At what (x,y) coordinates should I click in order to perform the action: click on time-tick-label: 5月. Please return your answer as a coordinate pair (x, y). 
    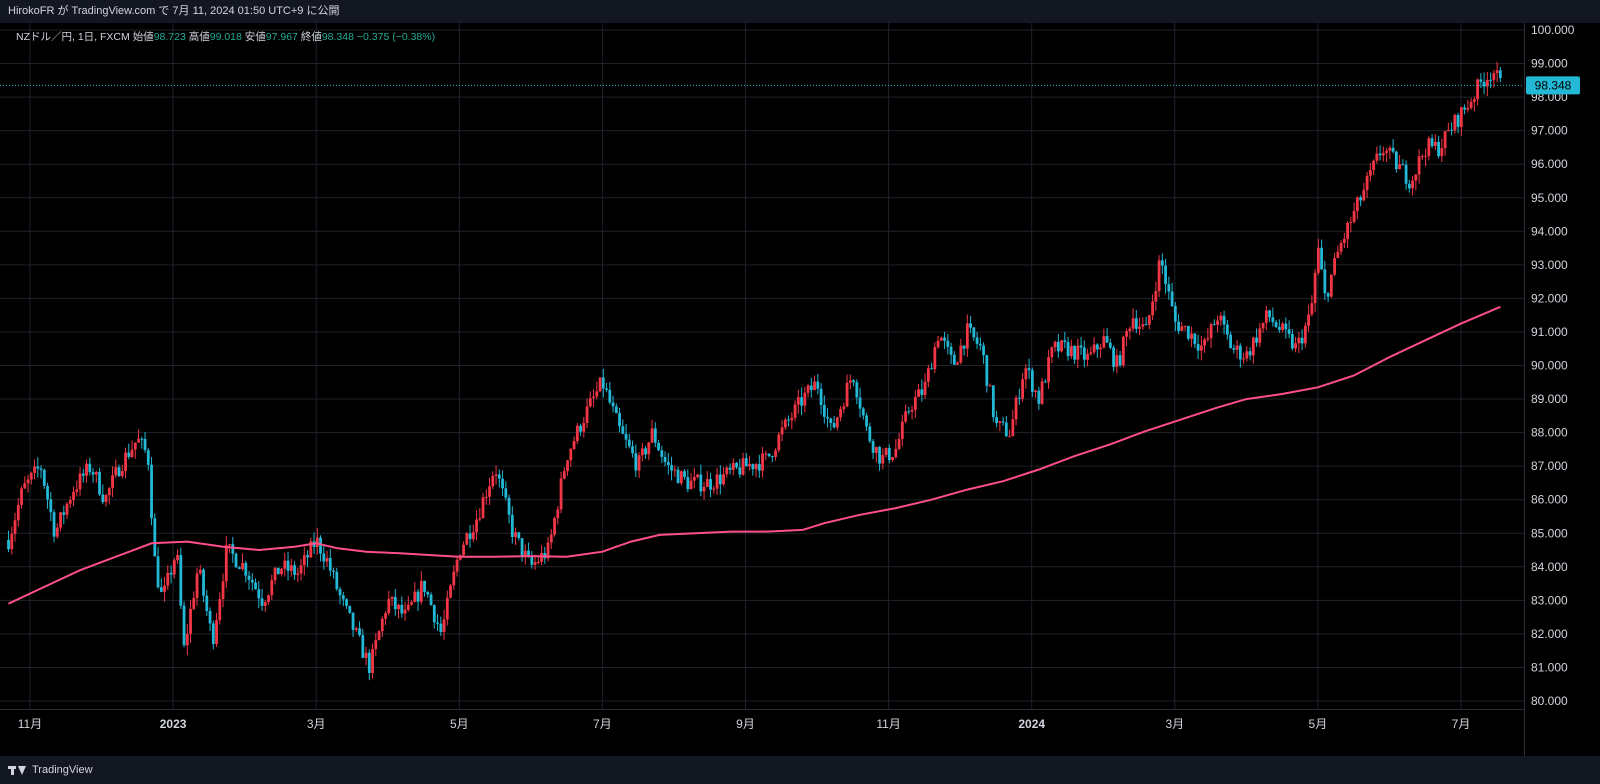
    Looking at the image, I should click on (1318, 724).